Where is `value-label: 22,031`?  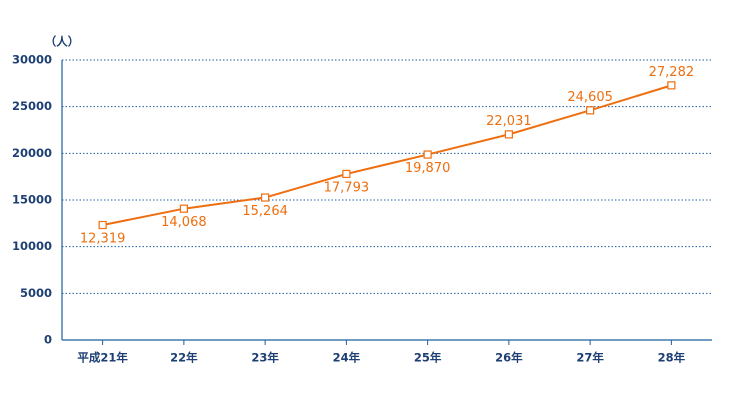 value-label: 22,031 is located at coordinates (509, 121).